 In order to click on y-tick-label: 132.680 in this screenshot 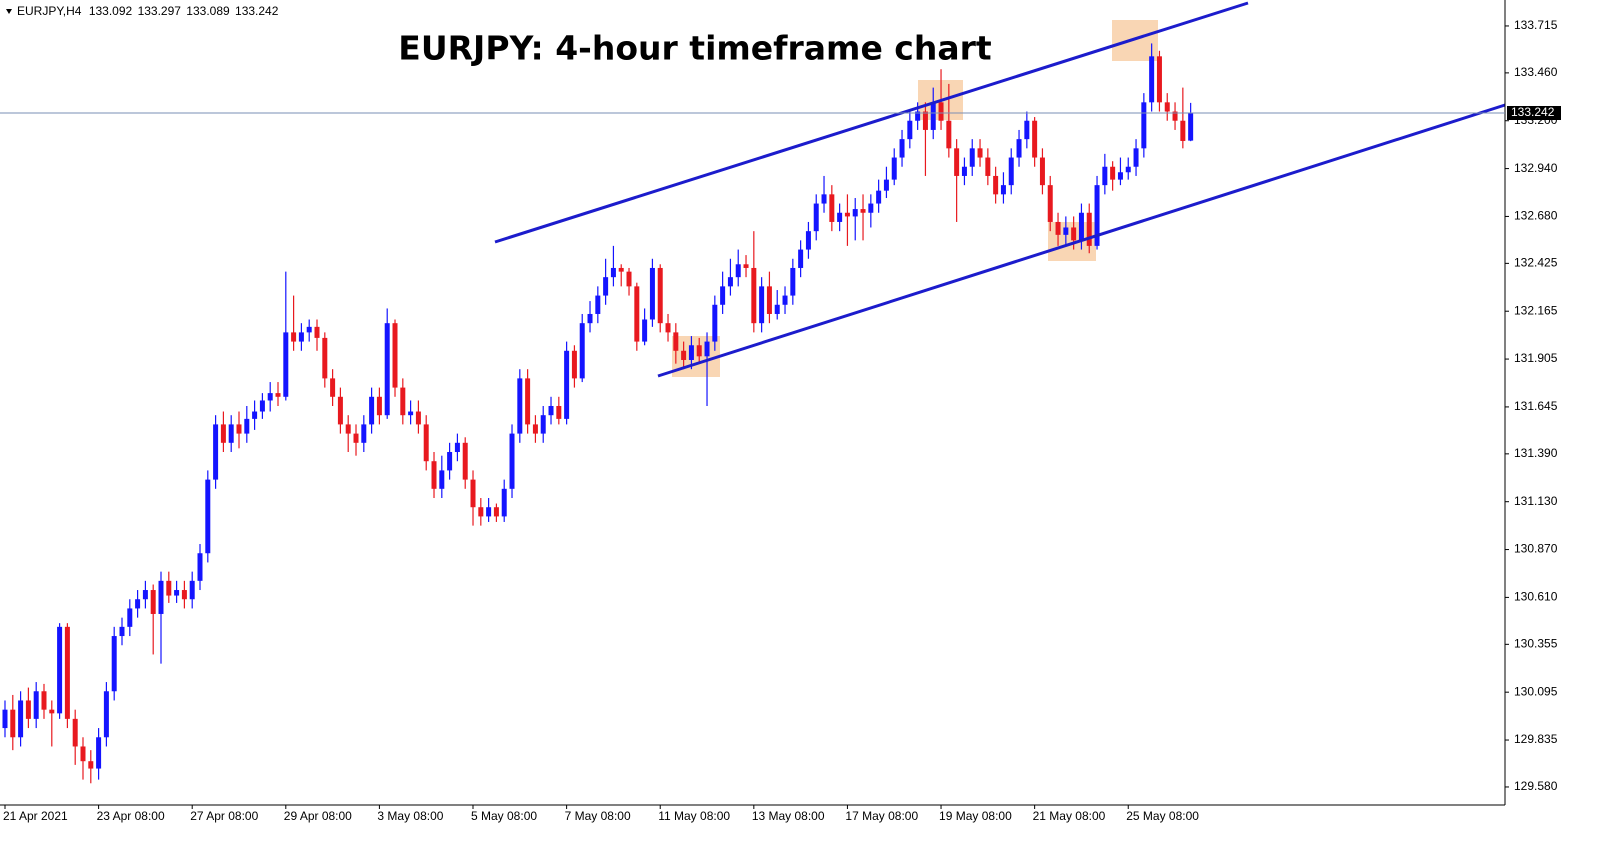, I will do `click(1536, 216)`.